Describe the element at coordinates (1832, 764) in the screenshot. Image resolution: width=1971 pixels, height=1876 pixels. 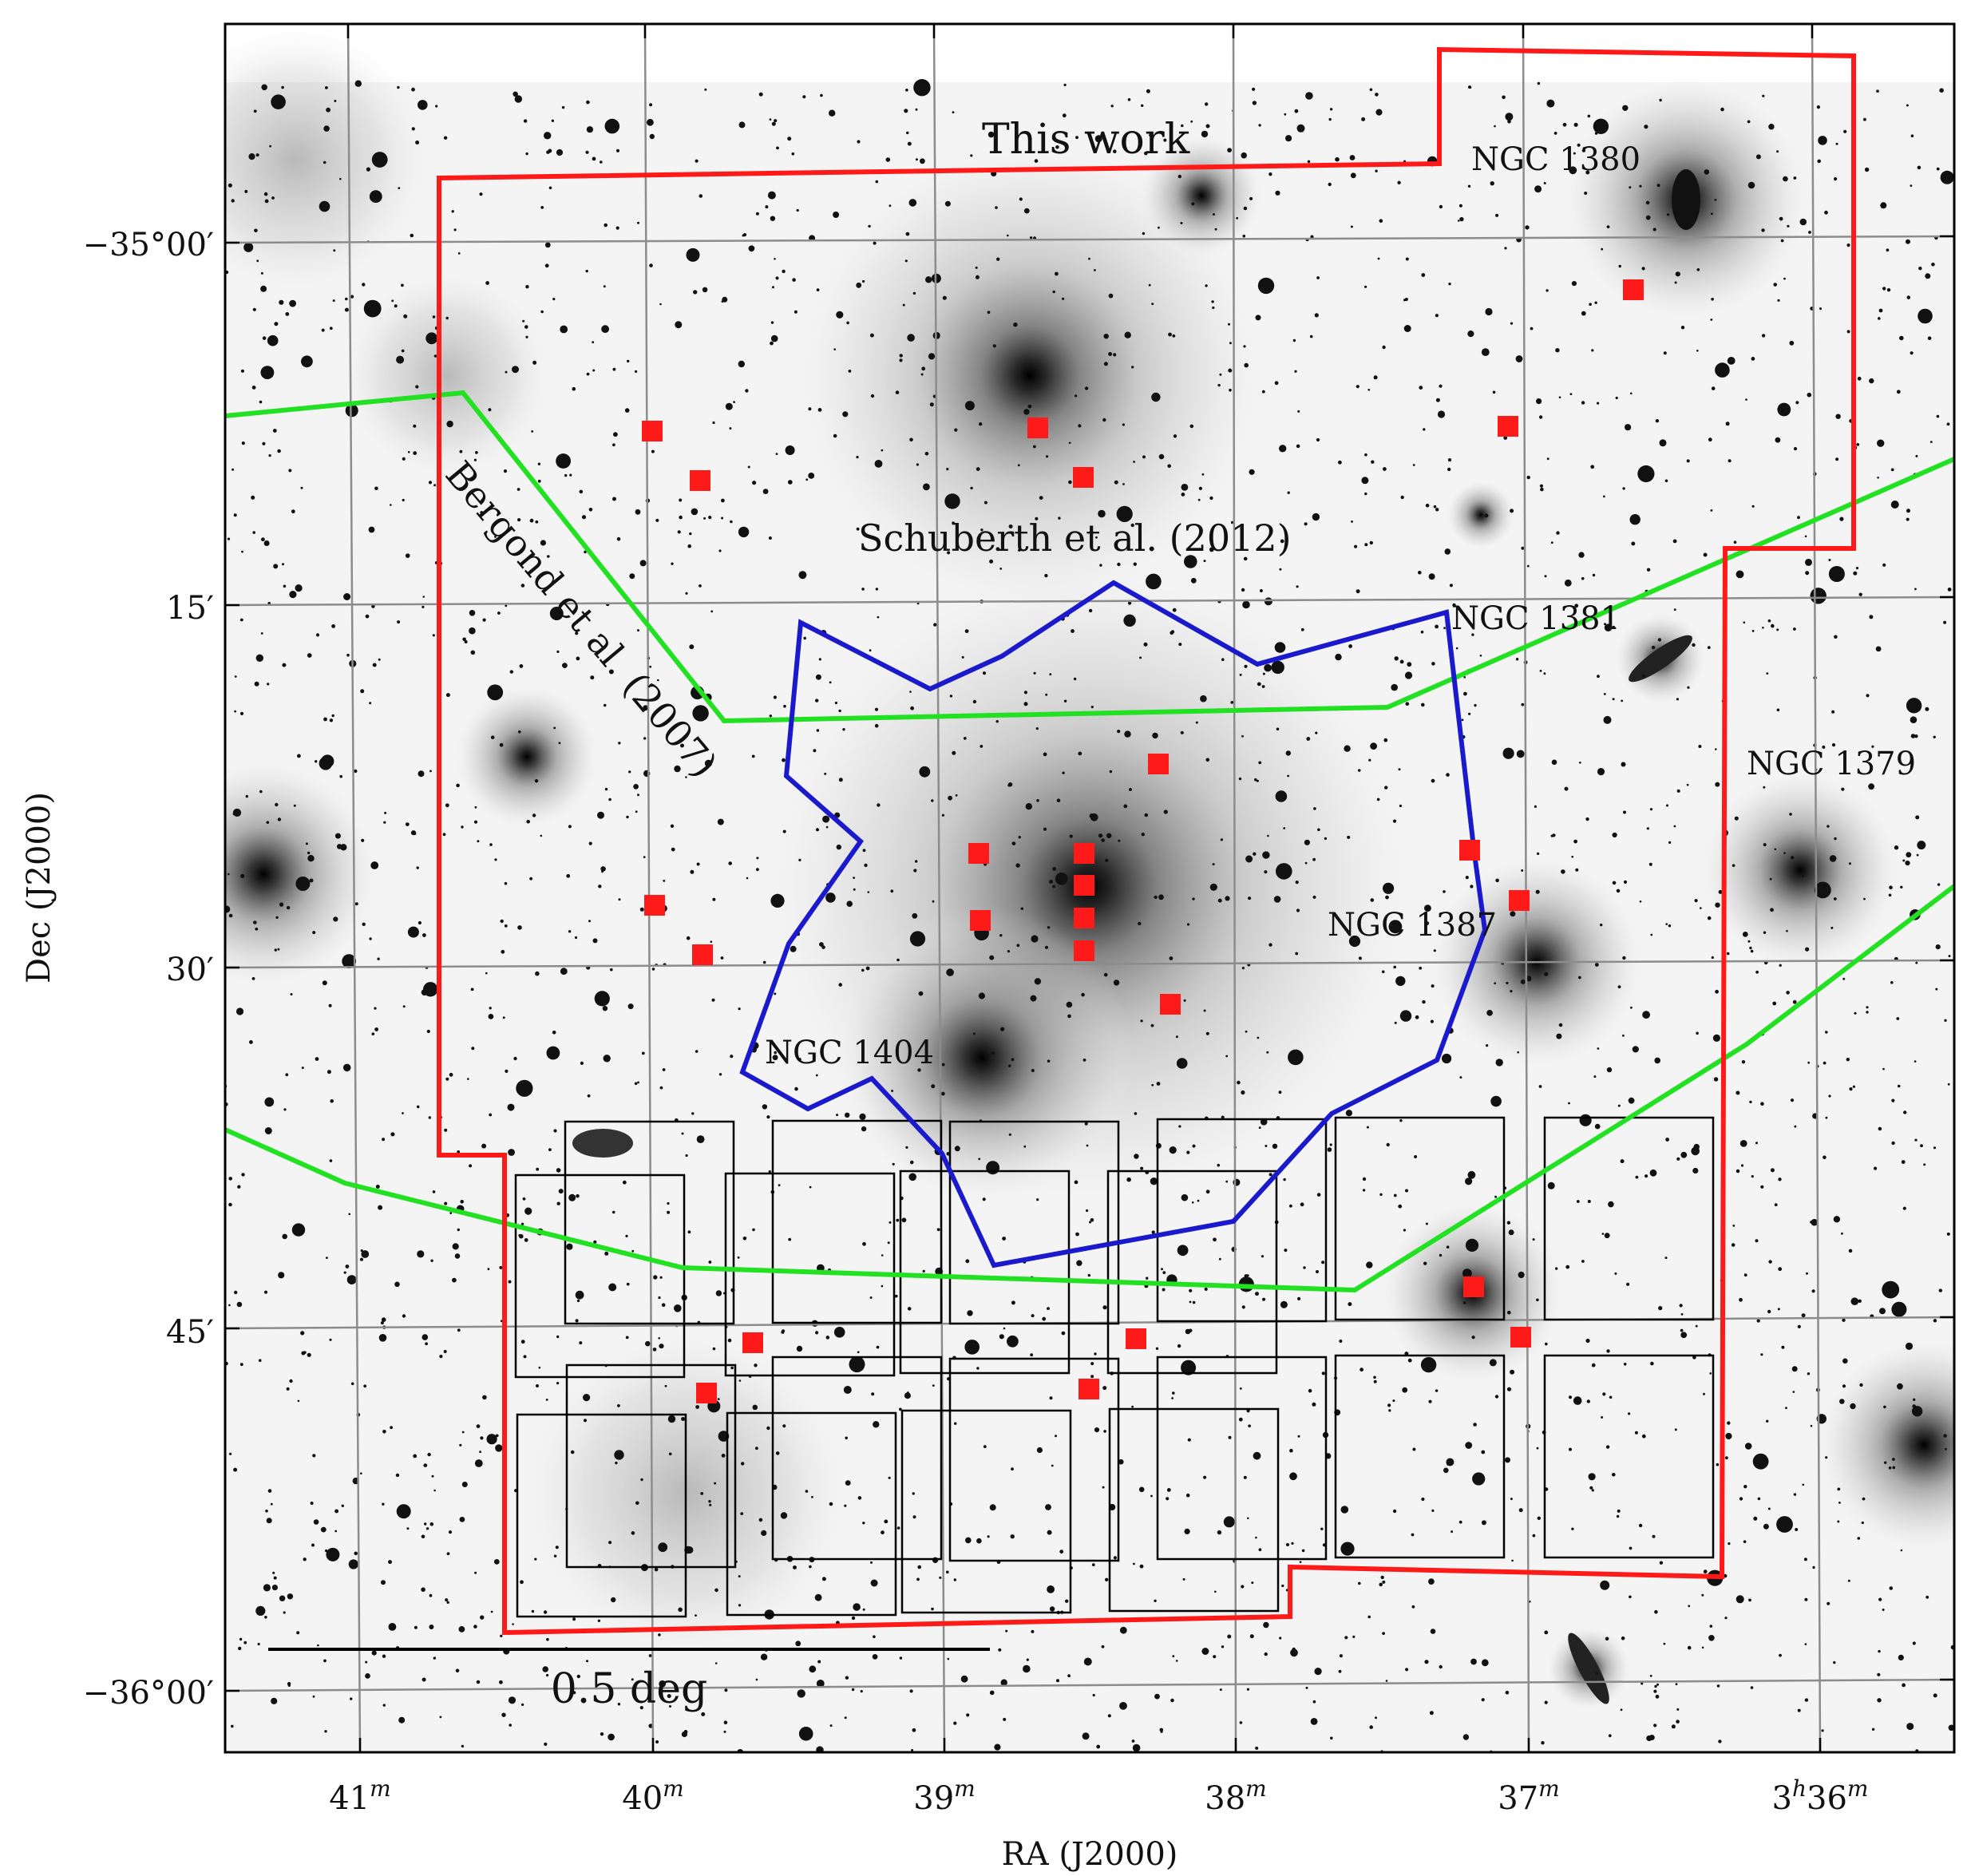
I see `ngc1379-label: NGC 1379` at that location.